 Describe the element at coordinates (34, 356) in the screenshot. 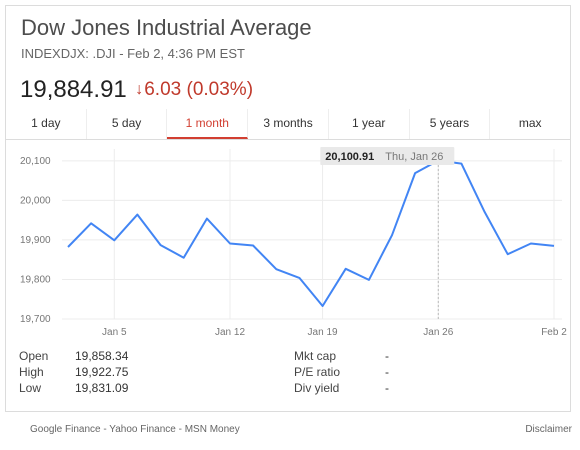

I see `stat-label-open: Open` at that location.